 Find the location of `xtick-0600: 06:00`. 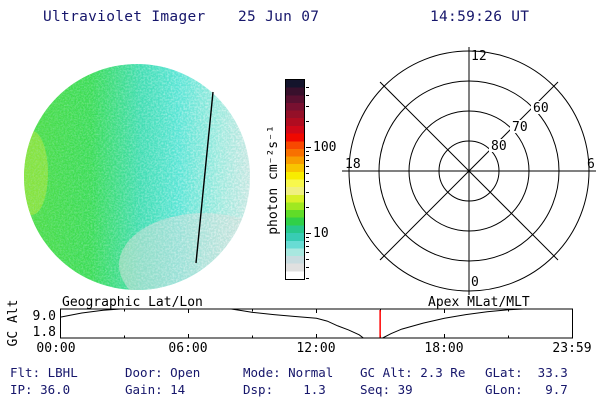

xtick-0600: 06:00 is located at coordinates (188, 348).